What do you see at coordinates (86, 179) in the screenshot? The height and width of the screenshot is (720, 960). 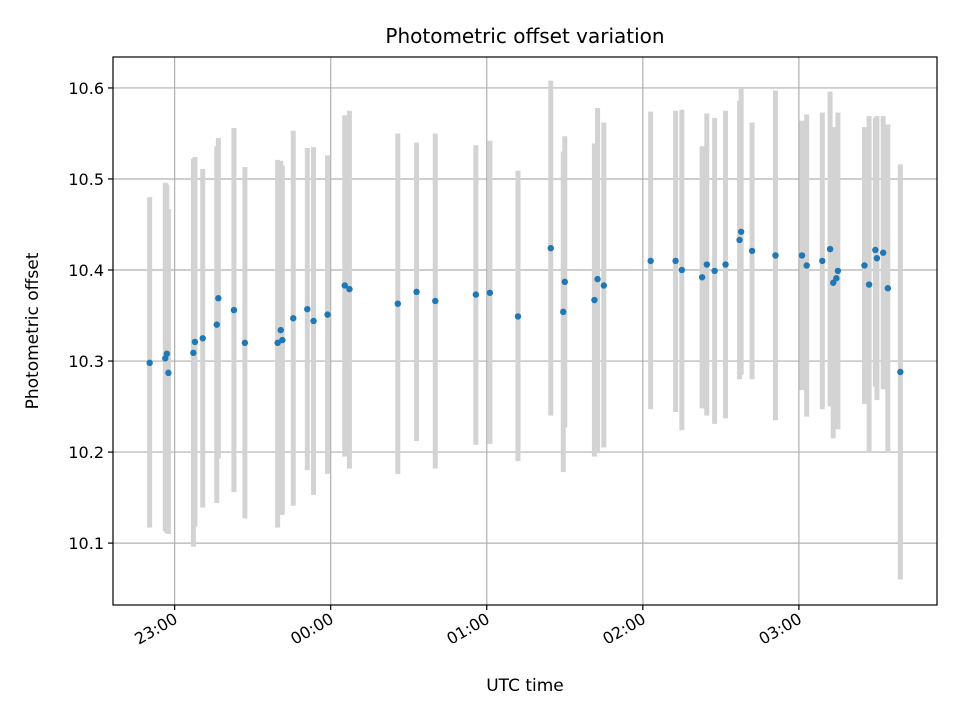 I see `y-tick-label-4: 10.5` at bounding box center [86, 179].